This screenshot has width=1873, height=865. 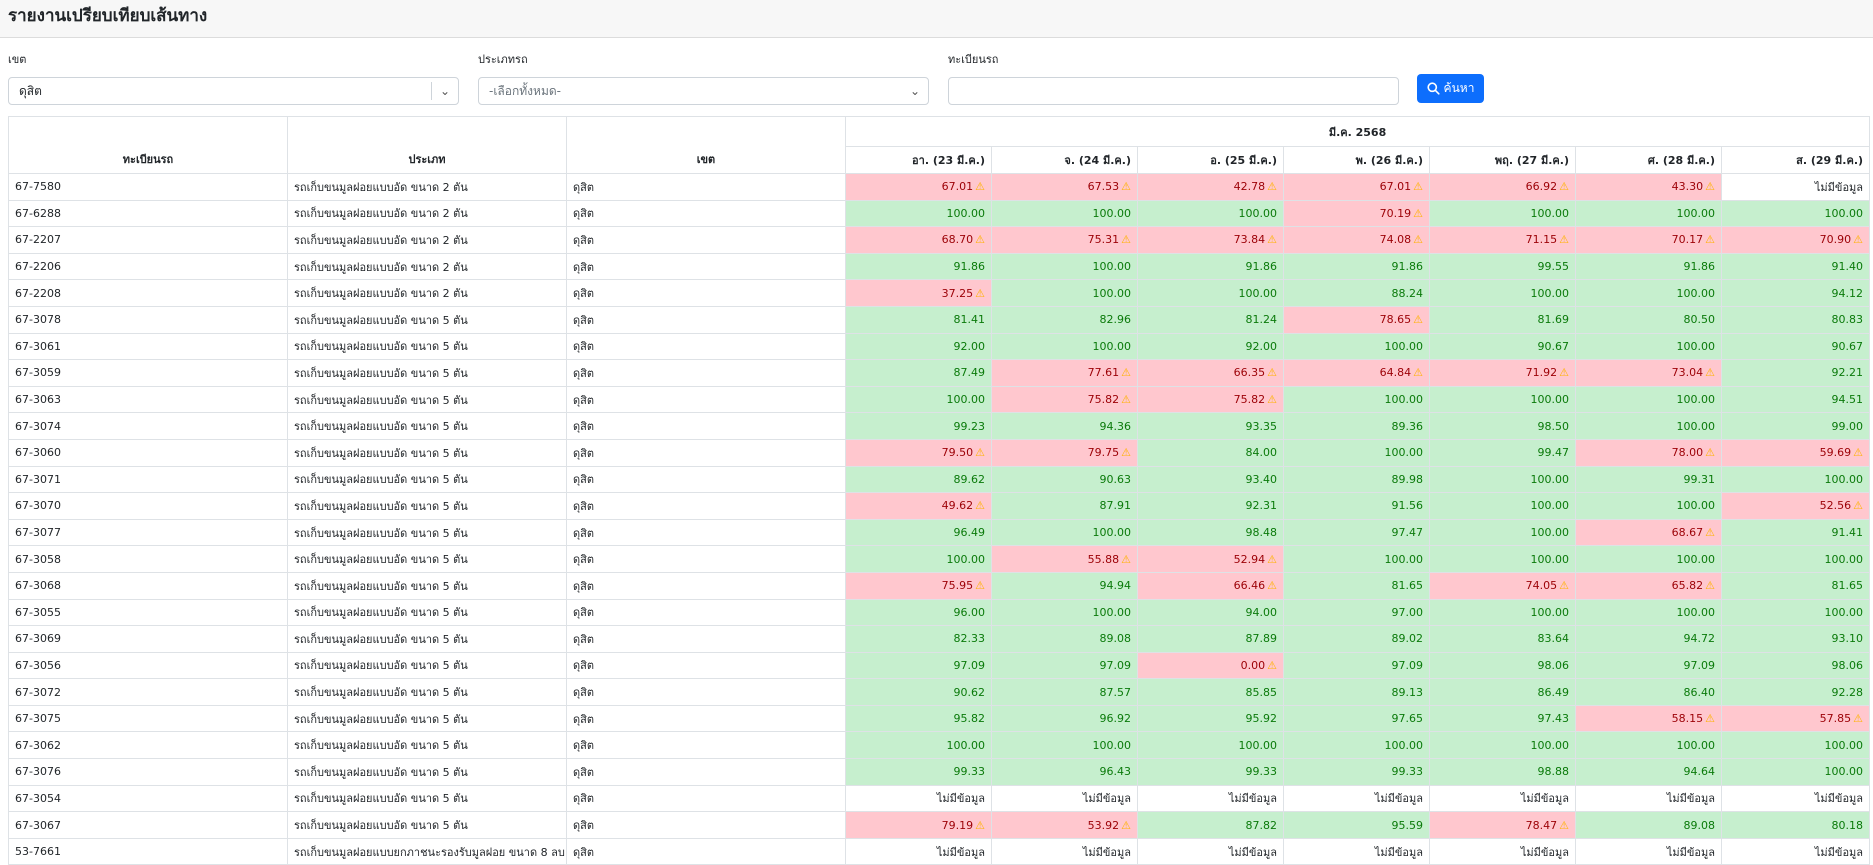 What do you see at coordinates (148, 612) in the screenshot?
I see `plate-cell: 67-3055` at bounding box center [148, 612].